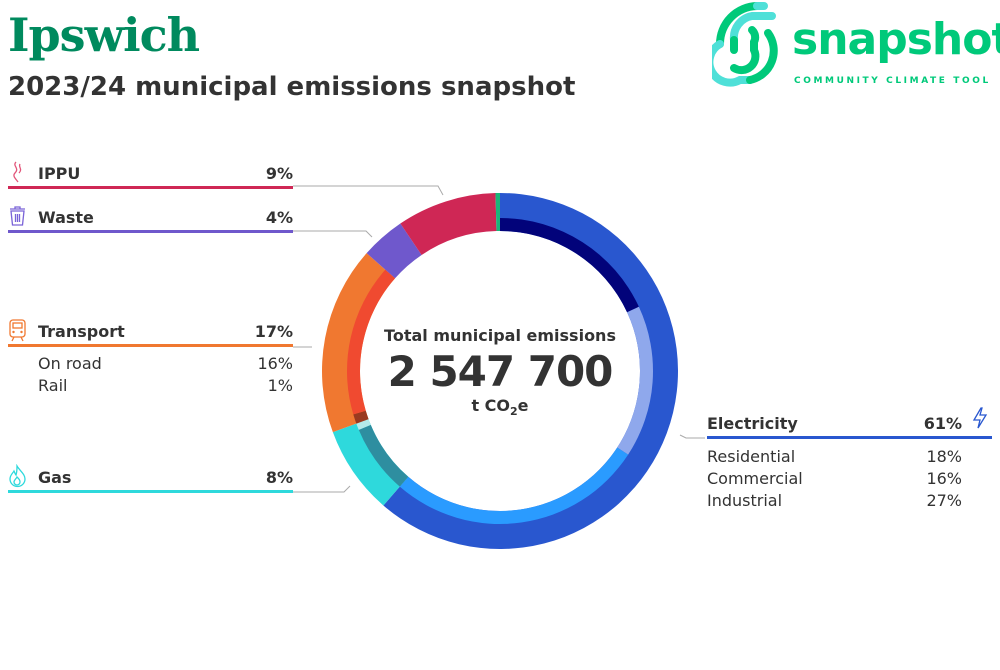 Image resolution: width=1000 pixels, height=670 pixels. I want to click on legend-ippu: IPPU 9%, so click(150, 174).